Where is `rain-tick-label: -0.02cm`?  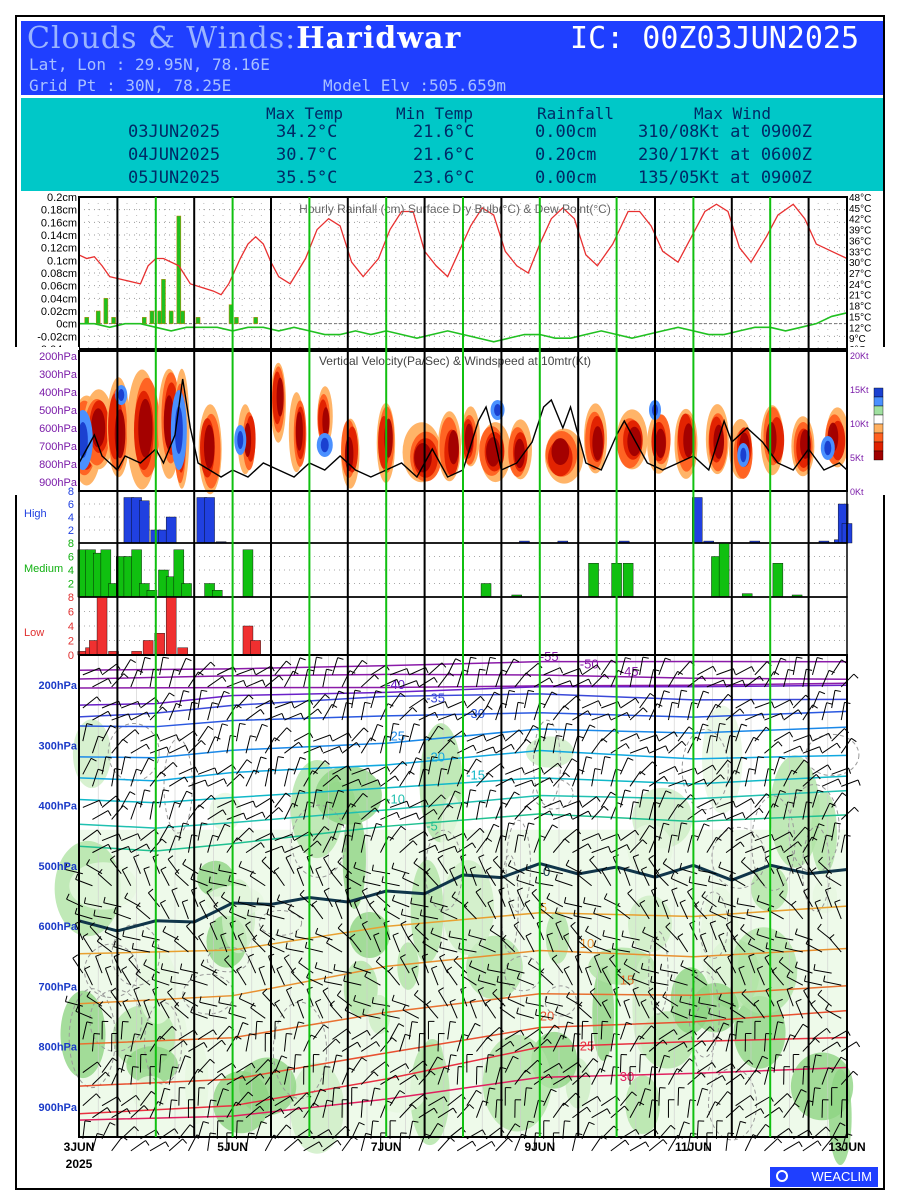 rain-tick-label: -0.02cm is located at coordinates (57, 337).